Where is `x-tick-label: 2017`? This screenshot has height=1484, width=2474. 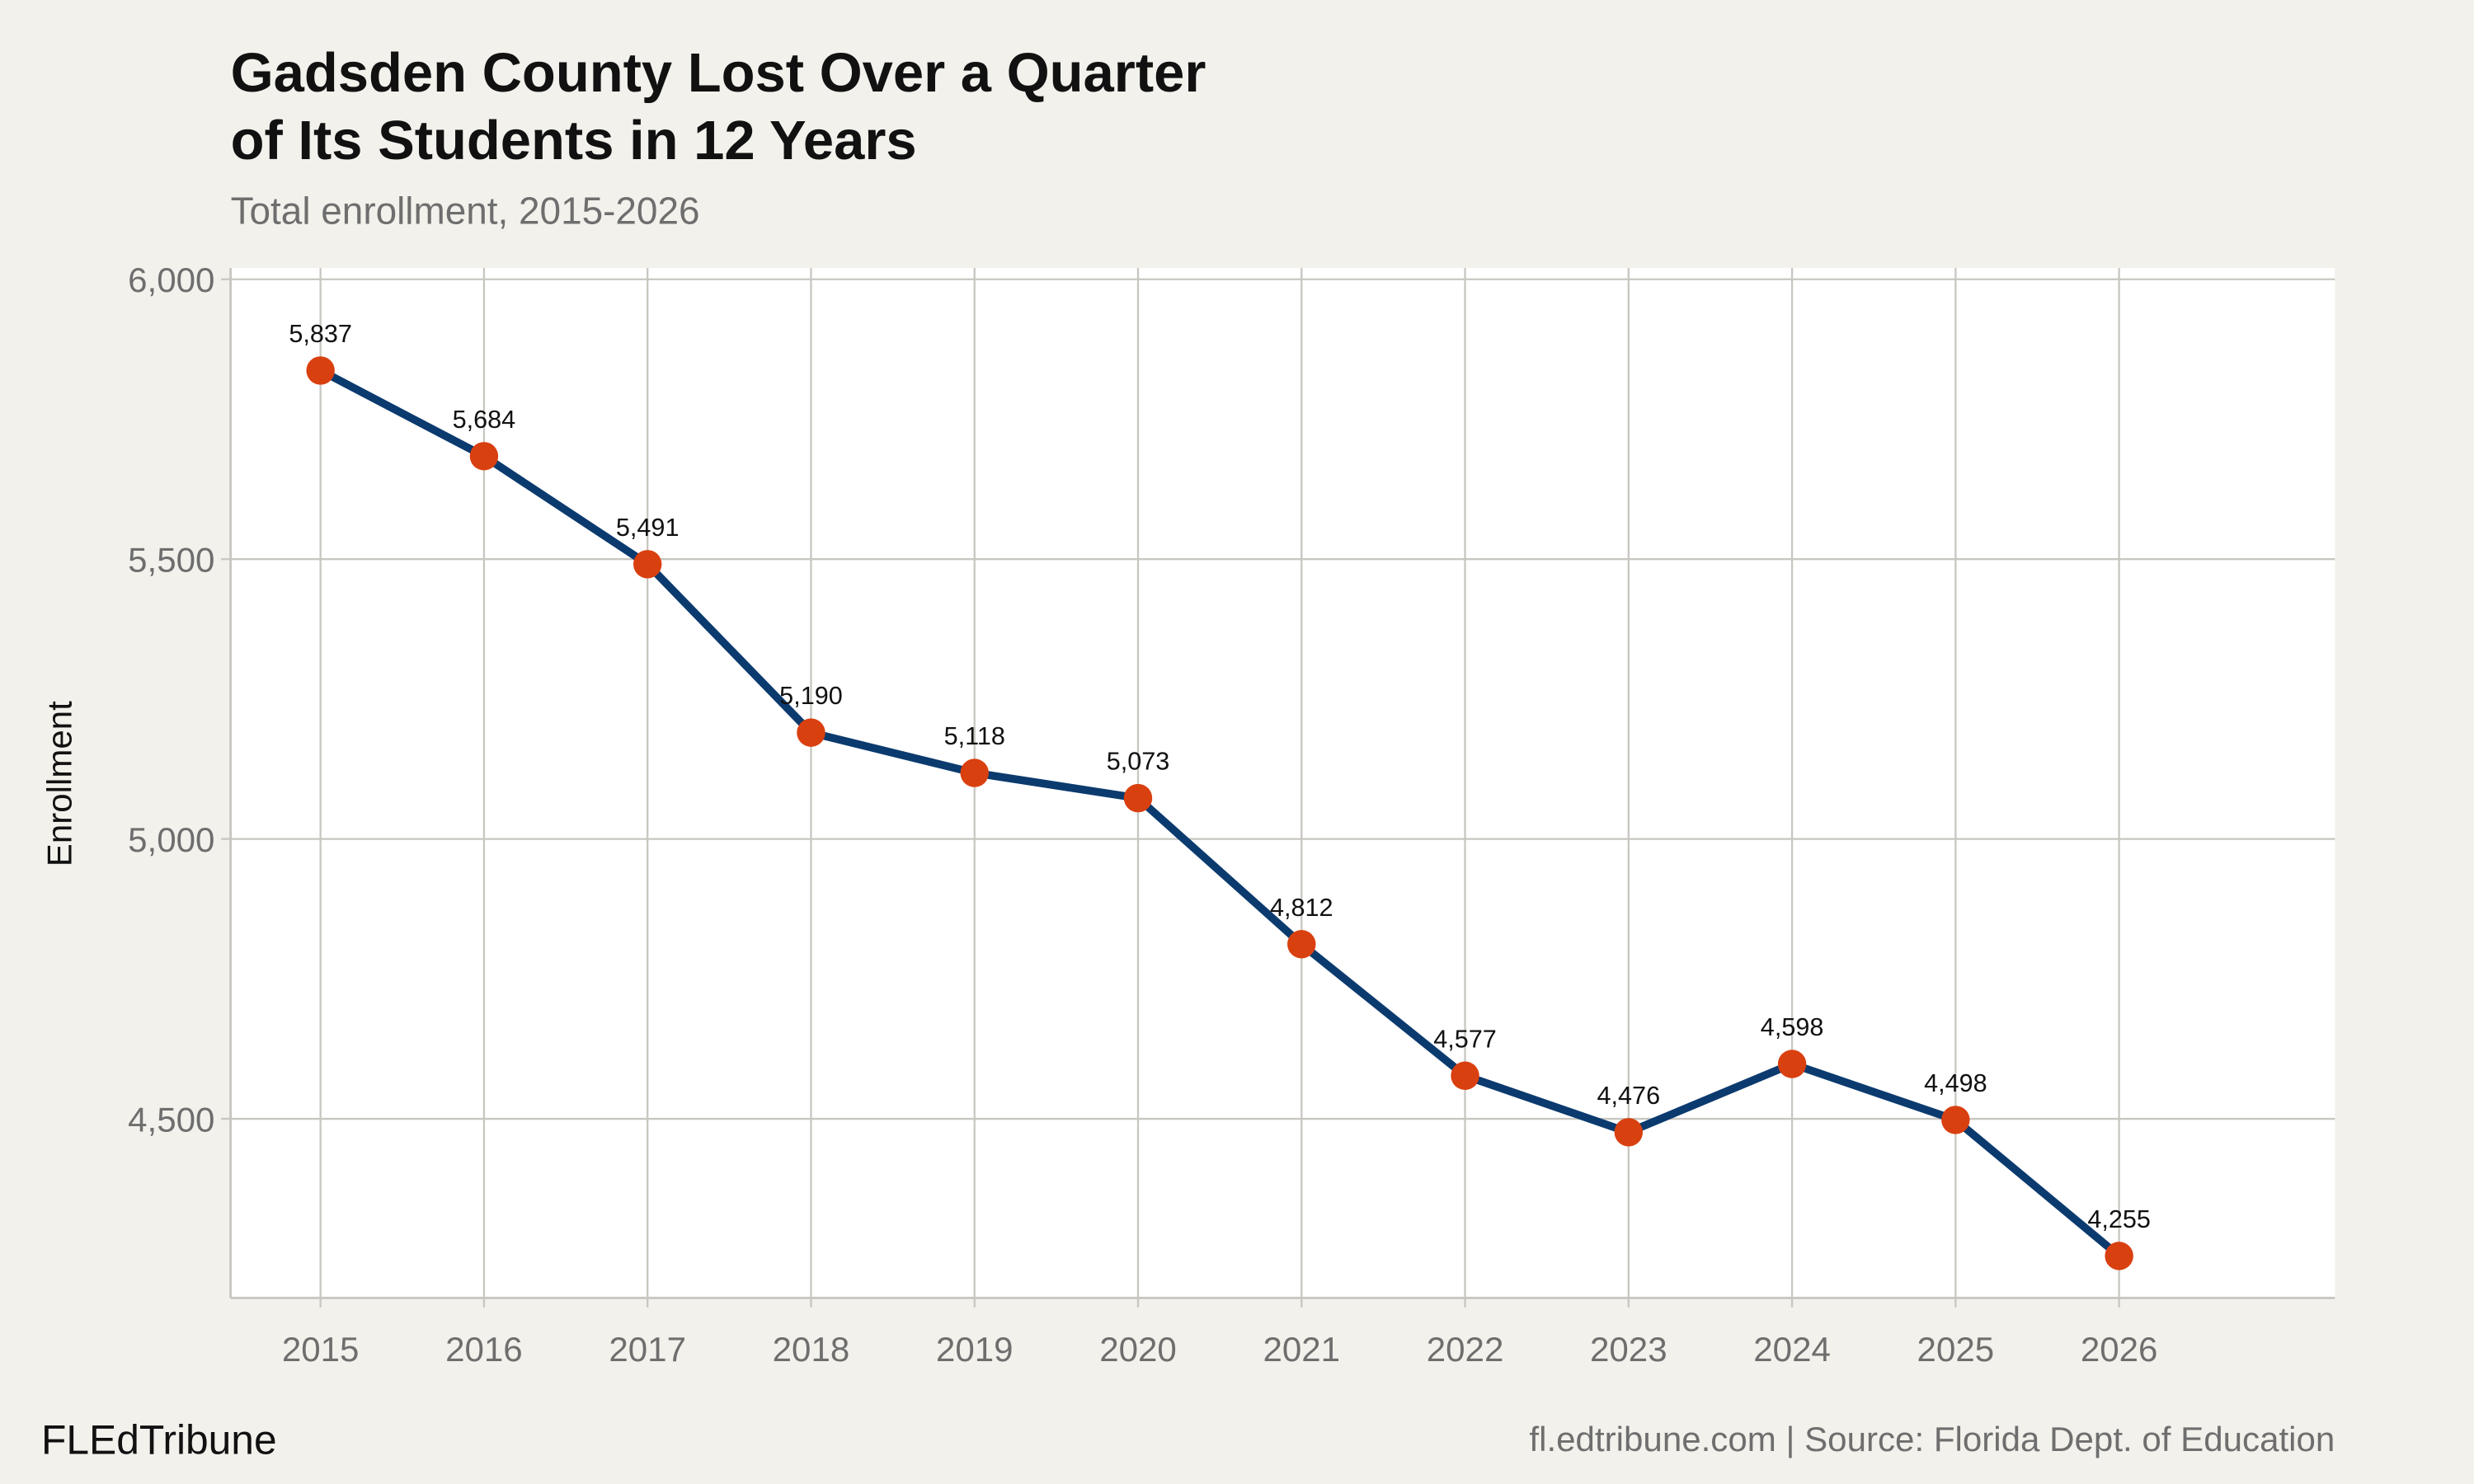
x-tick-label: 2017 is located at coordinates (647, 1349).